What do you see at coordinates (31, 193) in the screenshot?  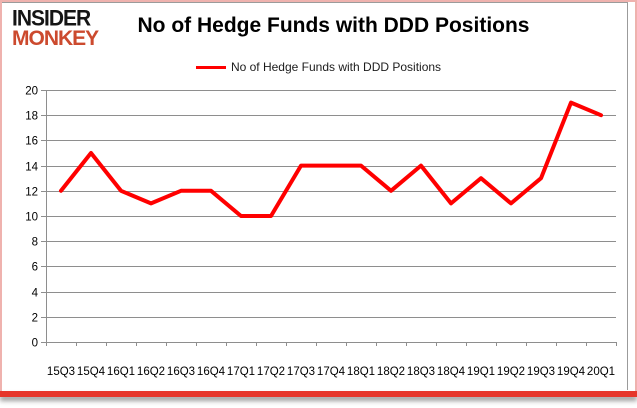 I see `y-axis-tick-label: 12` at bounding box center [31, 193].